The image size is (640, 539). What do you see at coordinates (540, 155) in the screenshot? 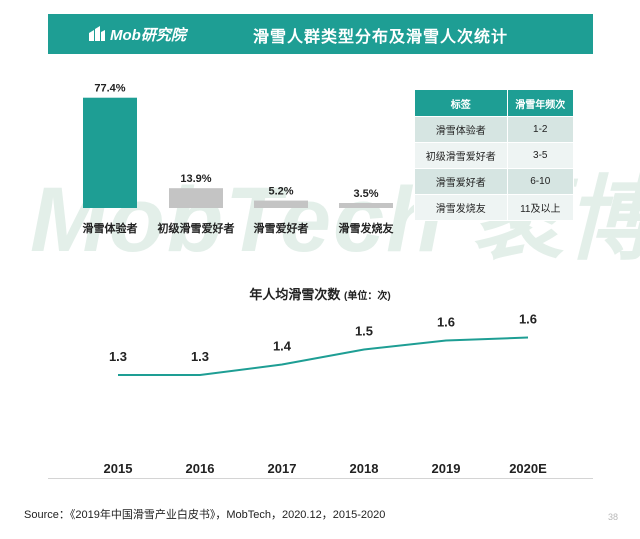
I see `table-cell: 3-5` at bounding box center [540, 155].